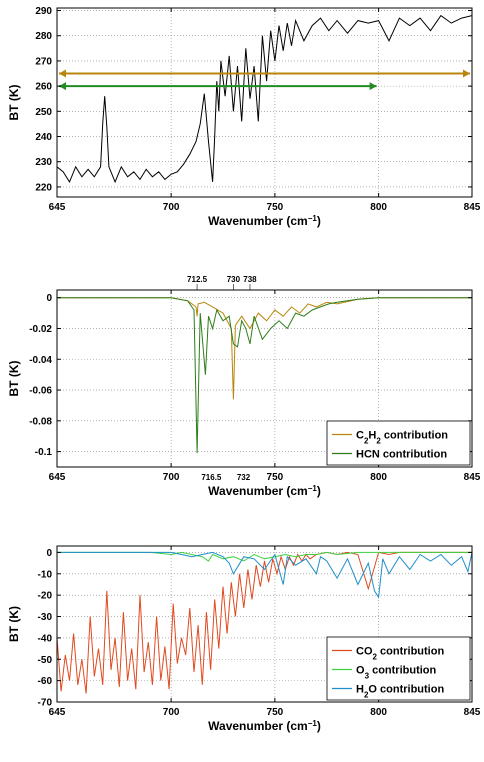 This screenshot has width=484, height=762. I want to click on y-tick-label: -50, so click(45, 660).